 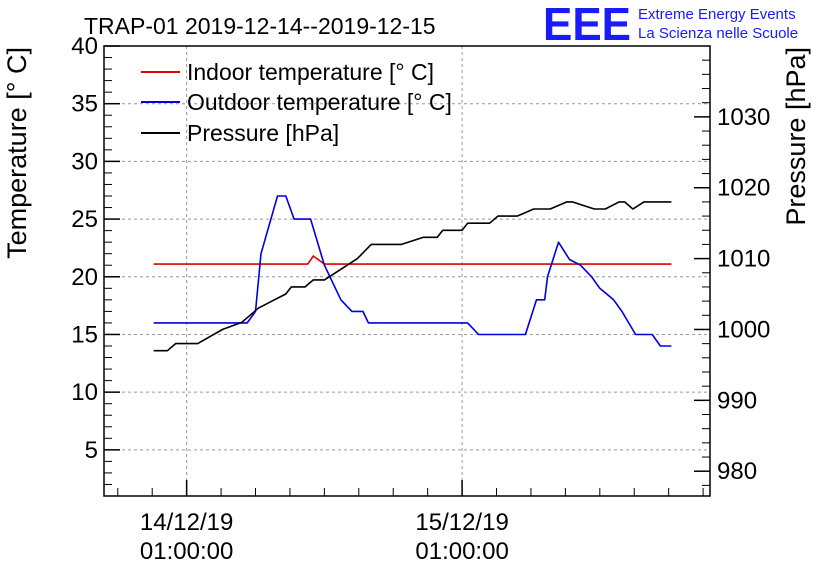 What do you see at coordinates (743, 117) in the screenshot?
I see `right-tick-label: 1030` at bounding box center [743, 117].